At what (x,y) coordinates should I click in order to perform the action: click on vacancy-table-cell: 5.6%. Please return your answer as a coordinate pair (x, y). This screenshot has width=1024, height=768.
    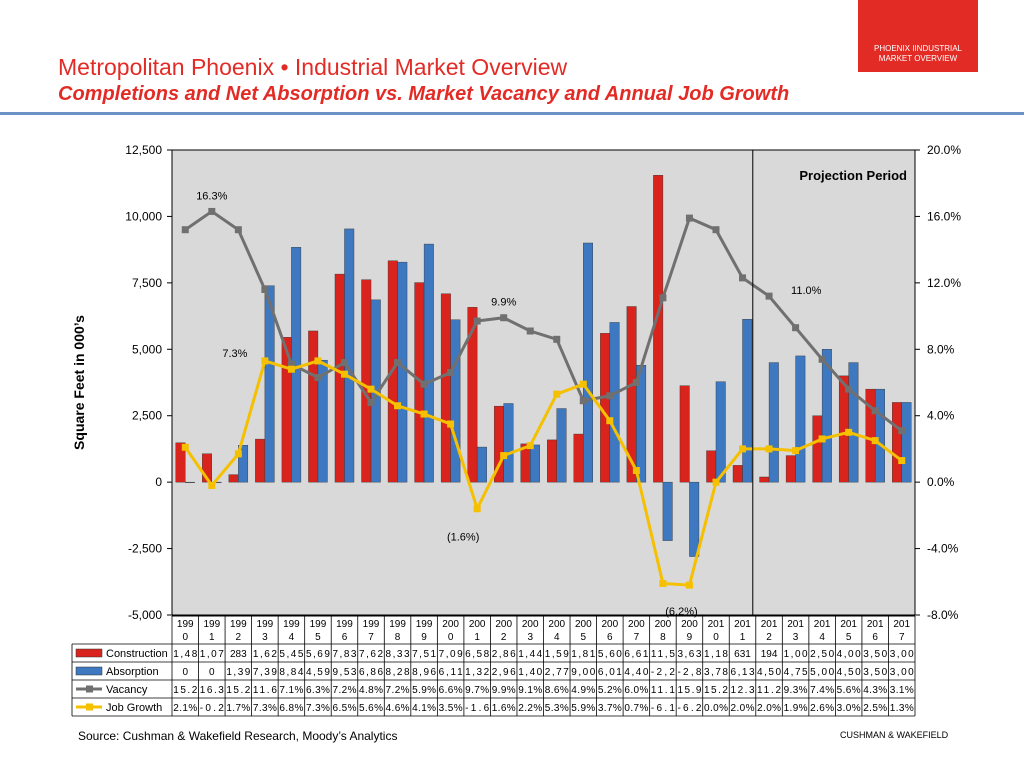
    Looking at the image, I should click on (849, 690).